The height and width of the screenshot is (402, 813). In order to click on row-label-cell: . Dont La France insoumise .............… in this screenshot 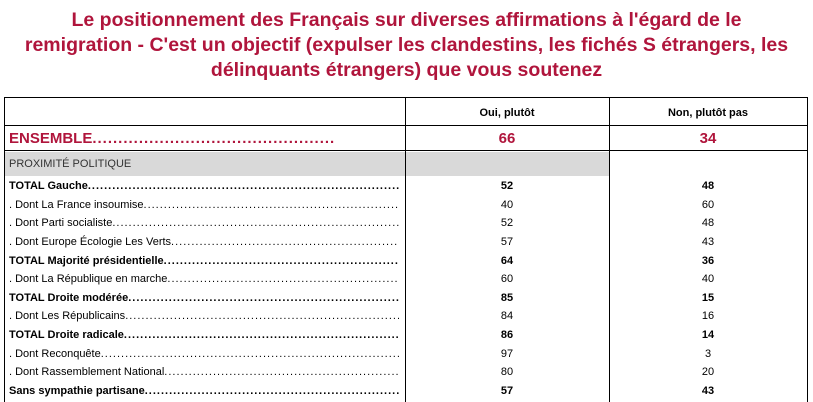, I will do `click(204, 205)`.